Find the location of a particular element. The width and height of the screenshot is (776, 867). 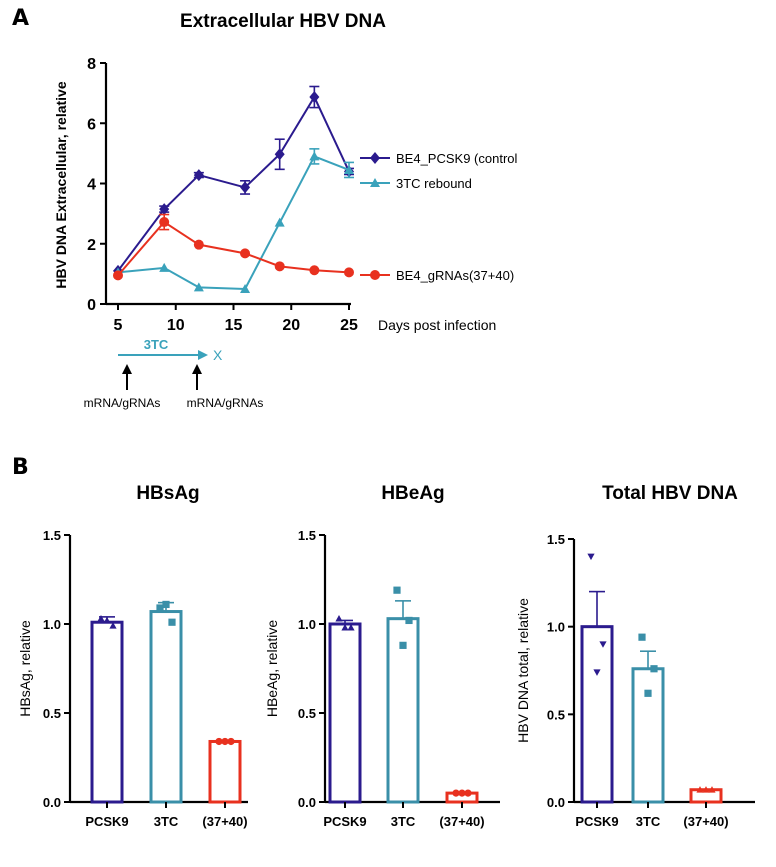

x-tick-label: 10 is located at coordinates (176, 325).